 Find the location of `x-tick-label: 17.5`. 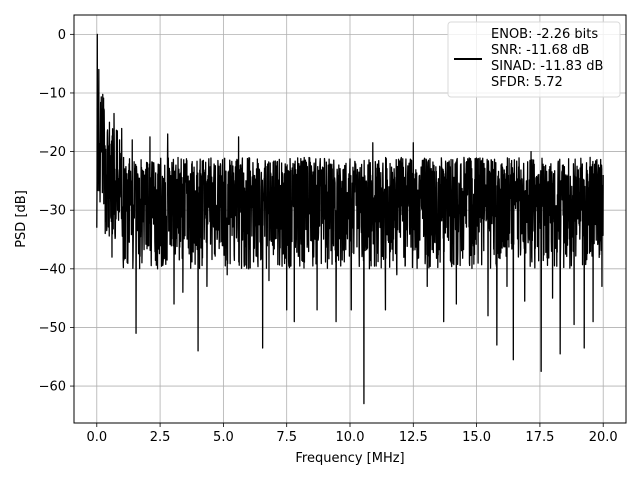

x-tick-label: 17.5 is located at coordinates (539, 437).